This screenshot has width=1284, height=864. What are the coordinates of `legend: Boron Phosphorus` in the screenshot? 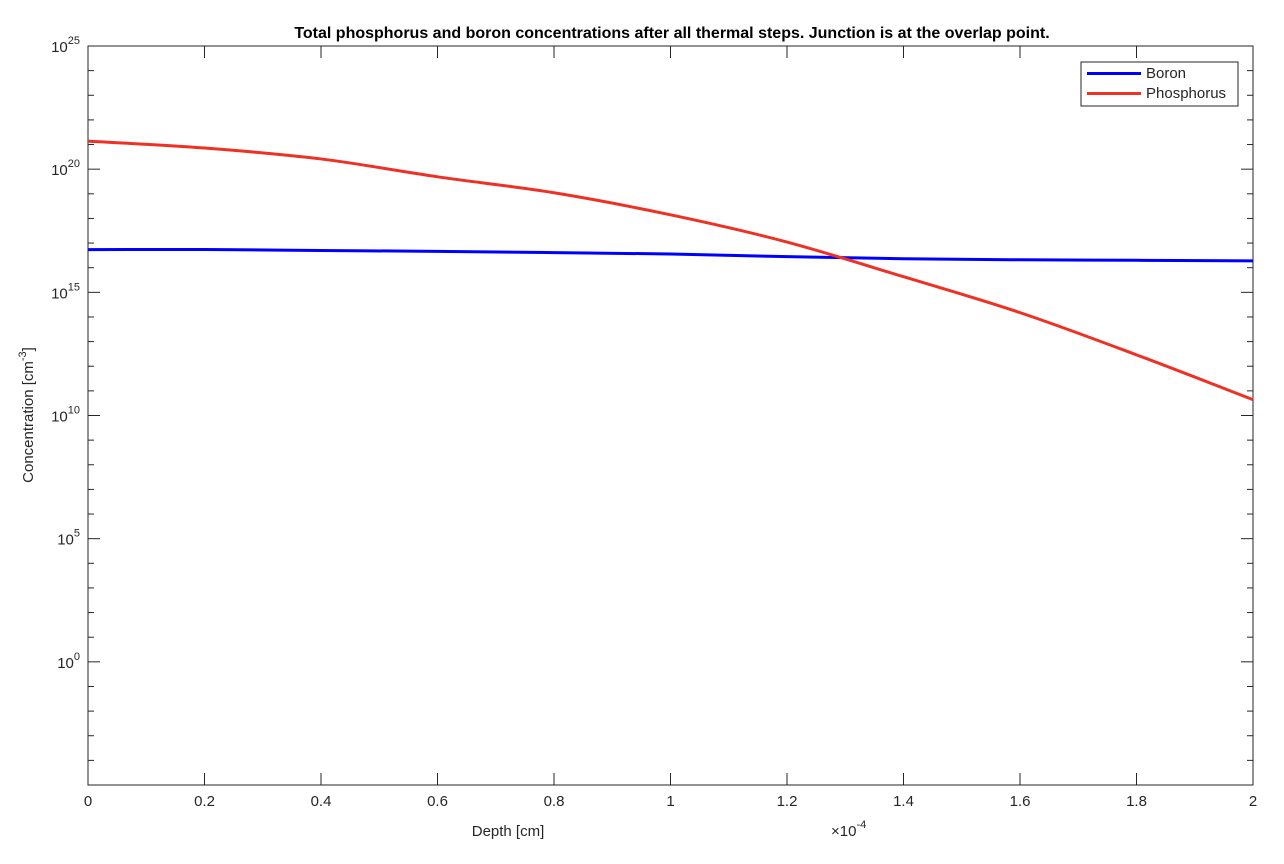 It's located at (1159, 84).